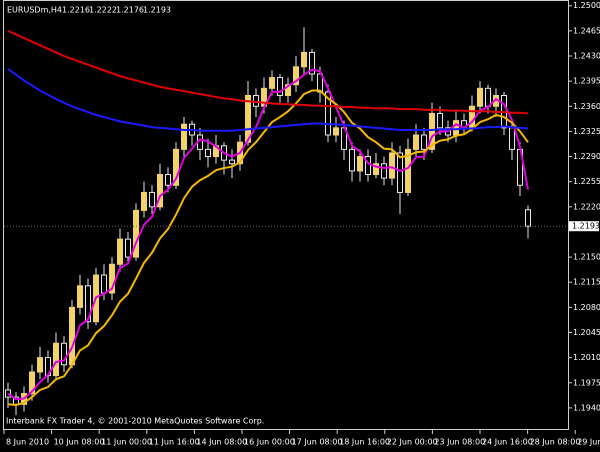  What do you see at coordinates (174, 442) in the screenshot?
I see `x-tick-label: 11 Jun 16:00` at bounding box center [174, 442].